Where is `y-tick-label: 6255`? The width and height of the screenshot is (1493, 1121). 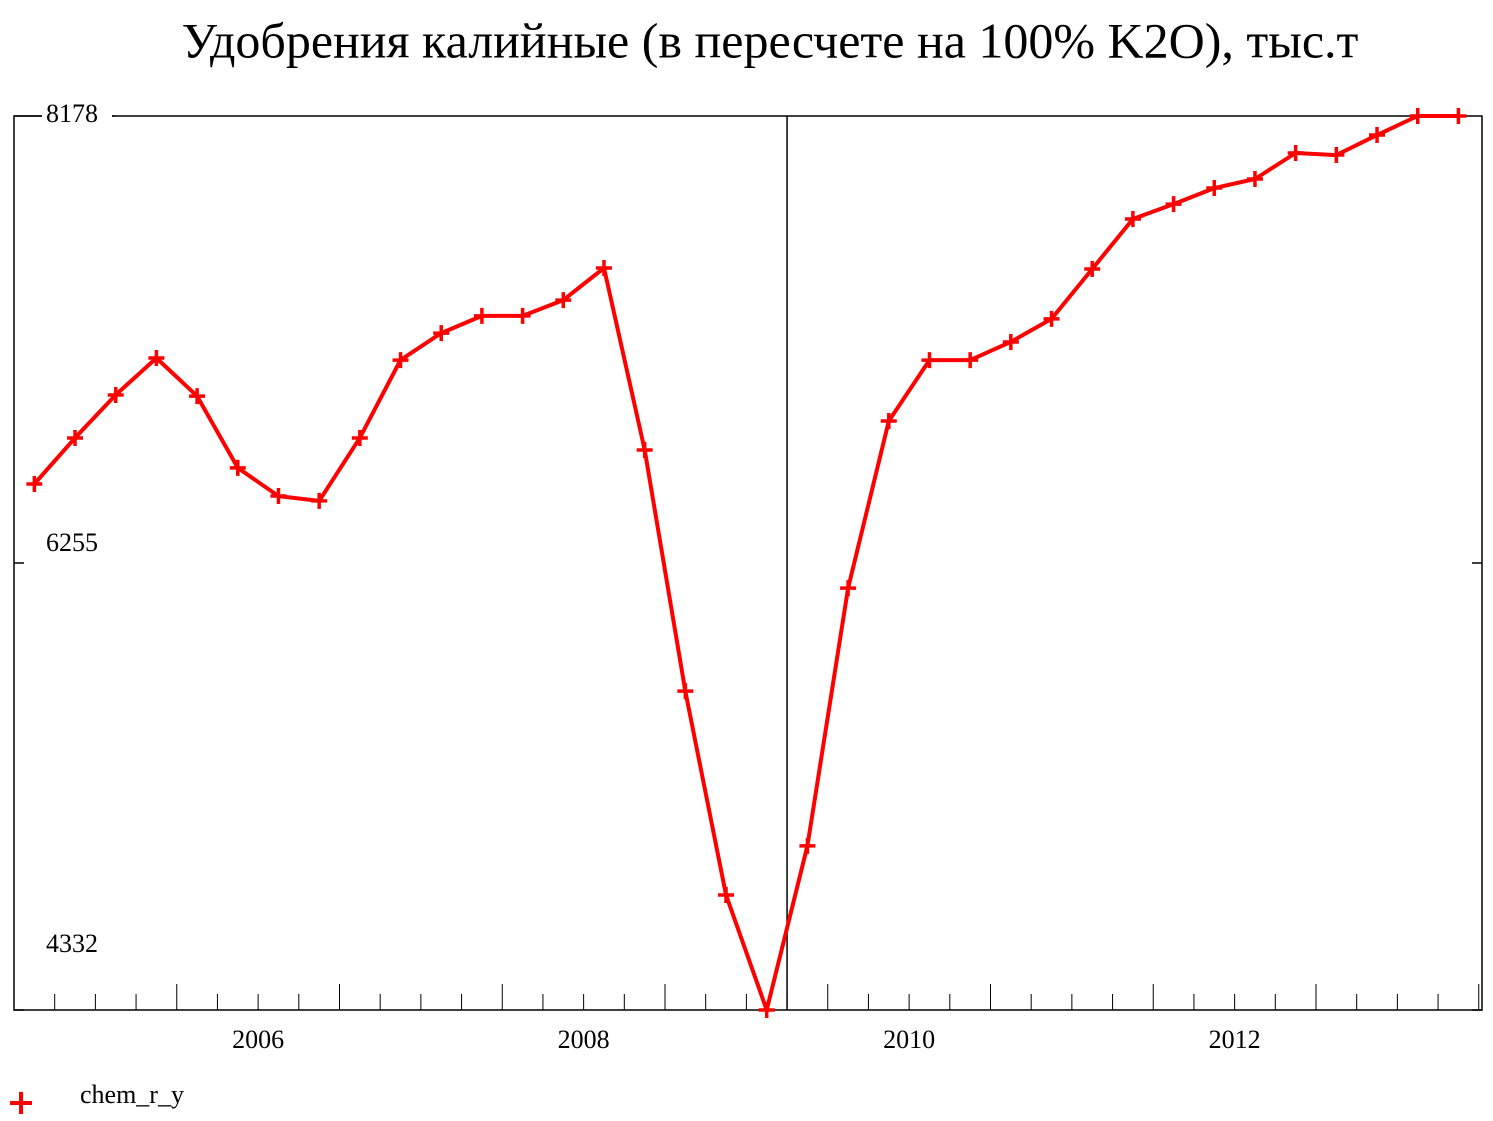
y-tick-label: 6255 is located at coordinates (72, 542).